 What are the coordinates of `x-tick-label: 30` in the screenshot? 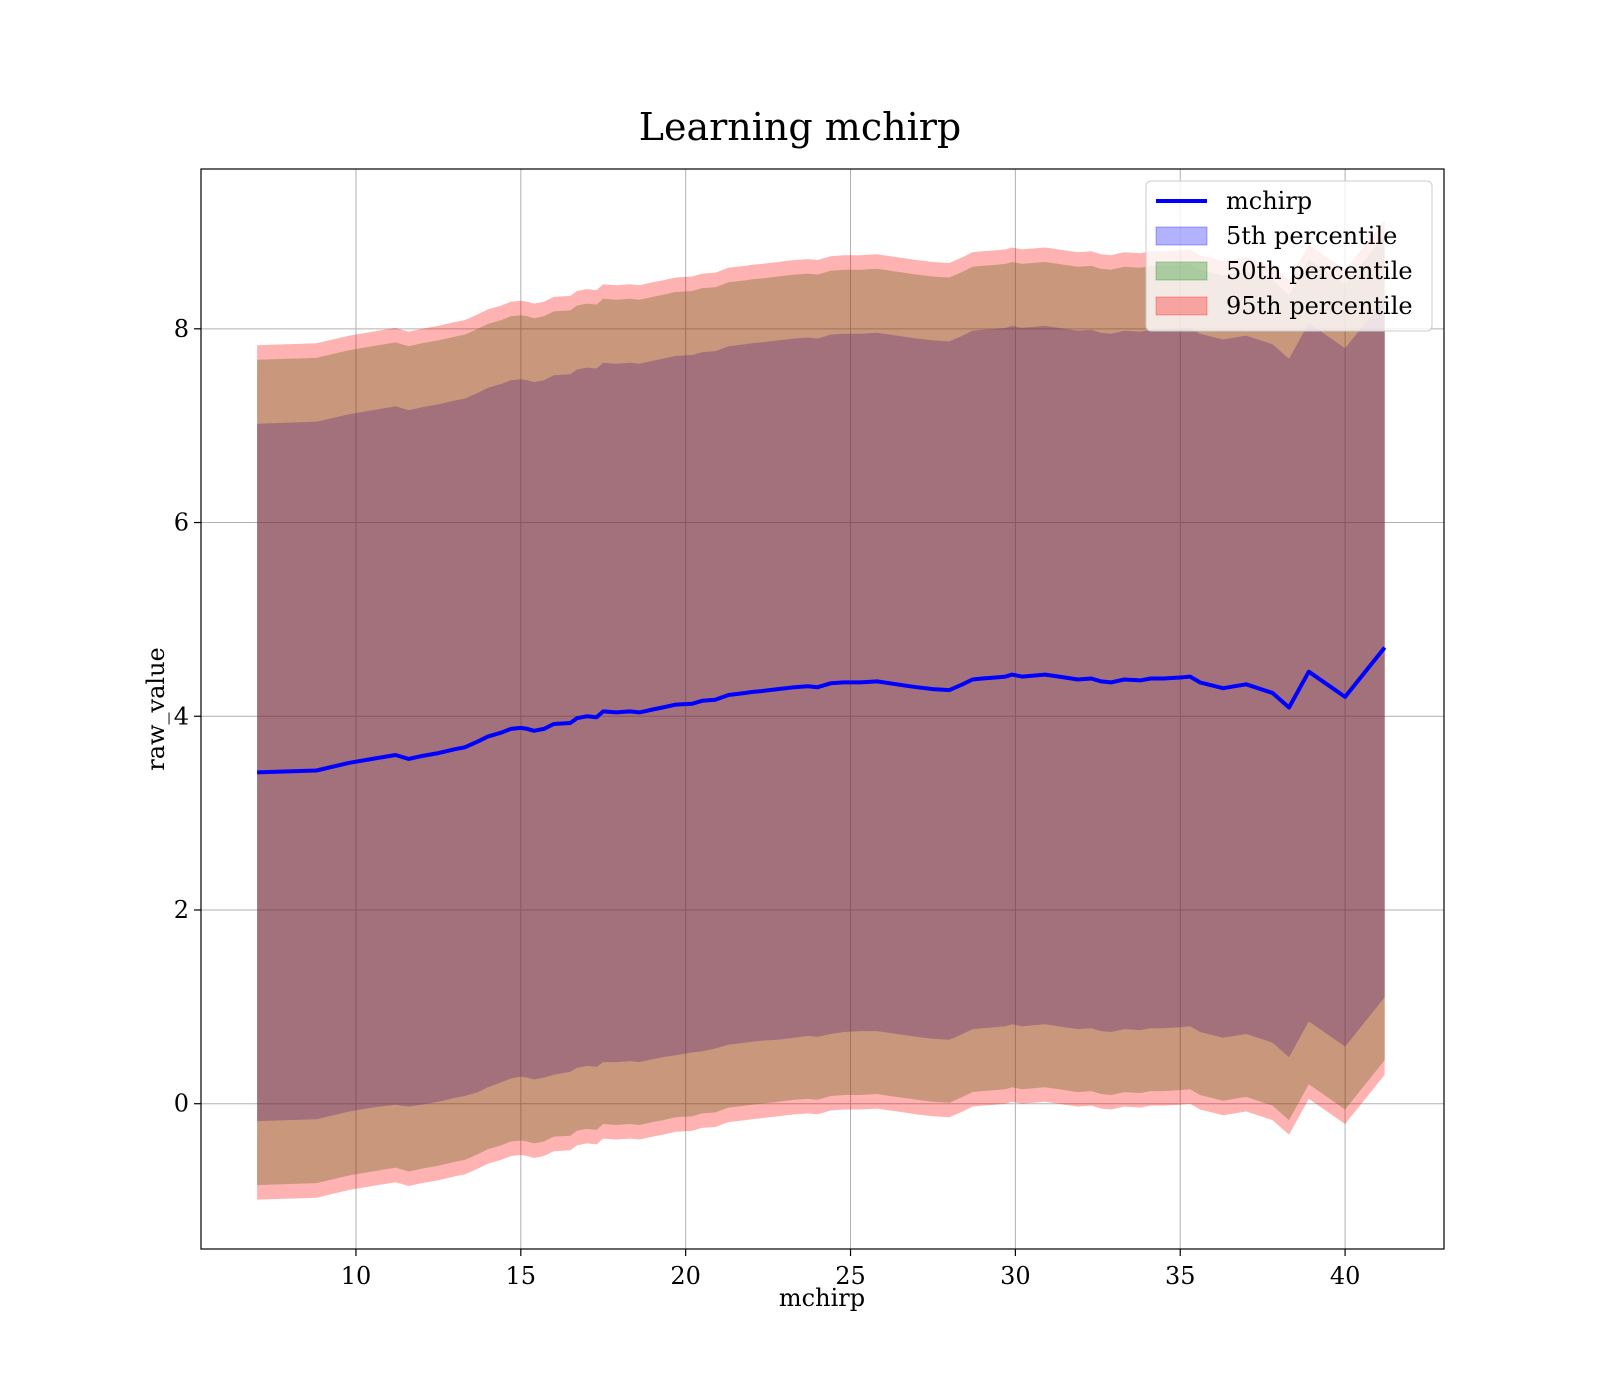 It's located at (1015, 1276).